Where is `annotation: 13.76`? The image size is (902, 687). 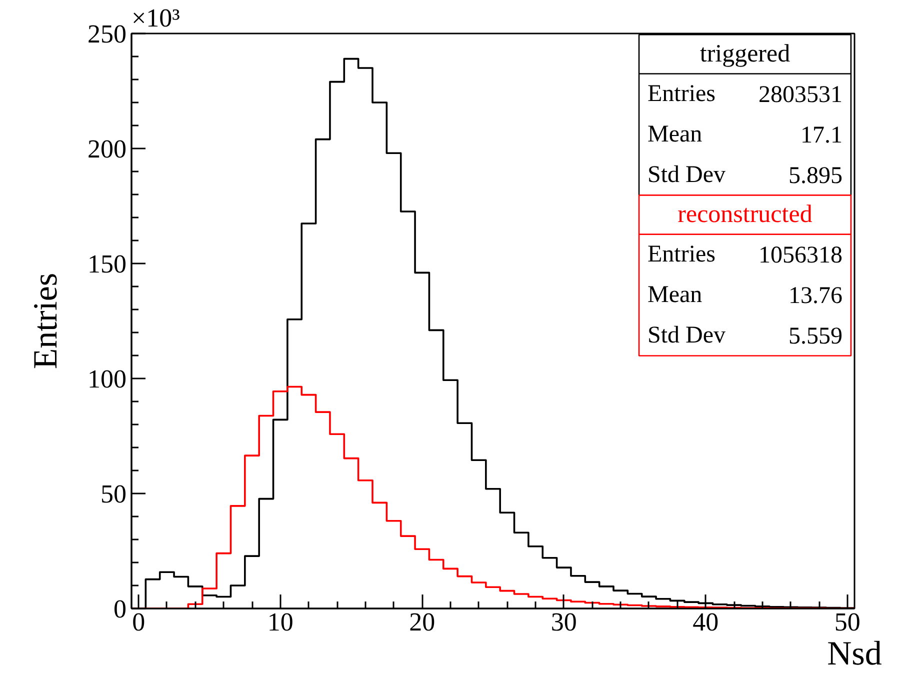
annotation: 13.76 is located at coordinates (815, 296).